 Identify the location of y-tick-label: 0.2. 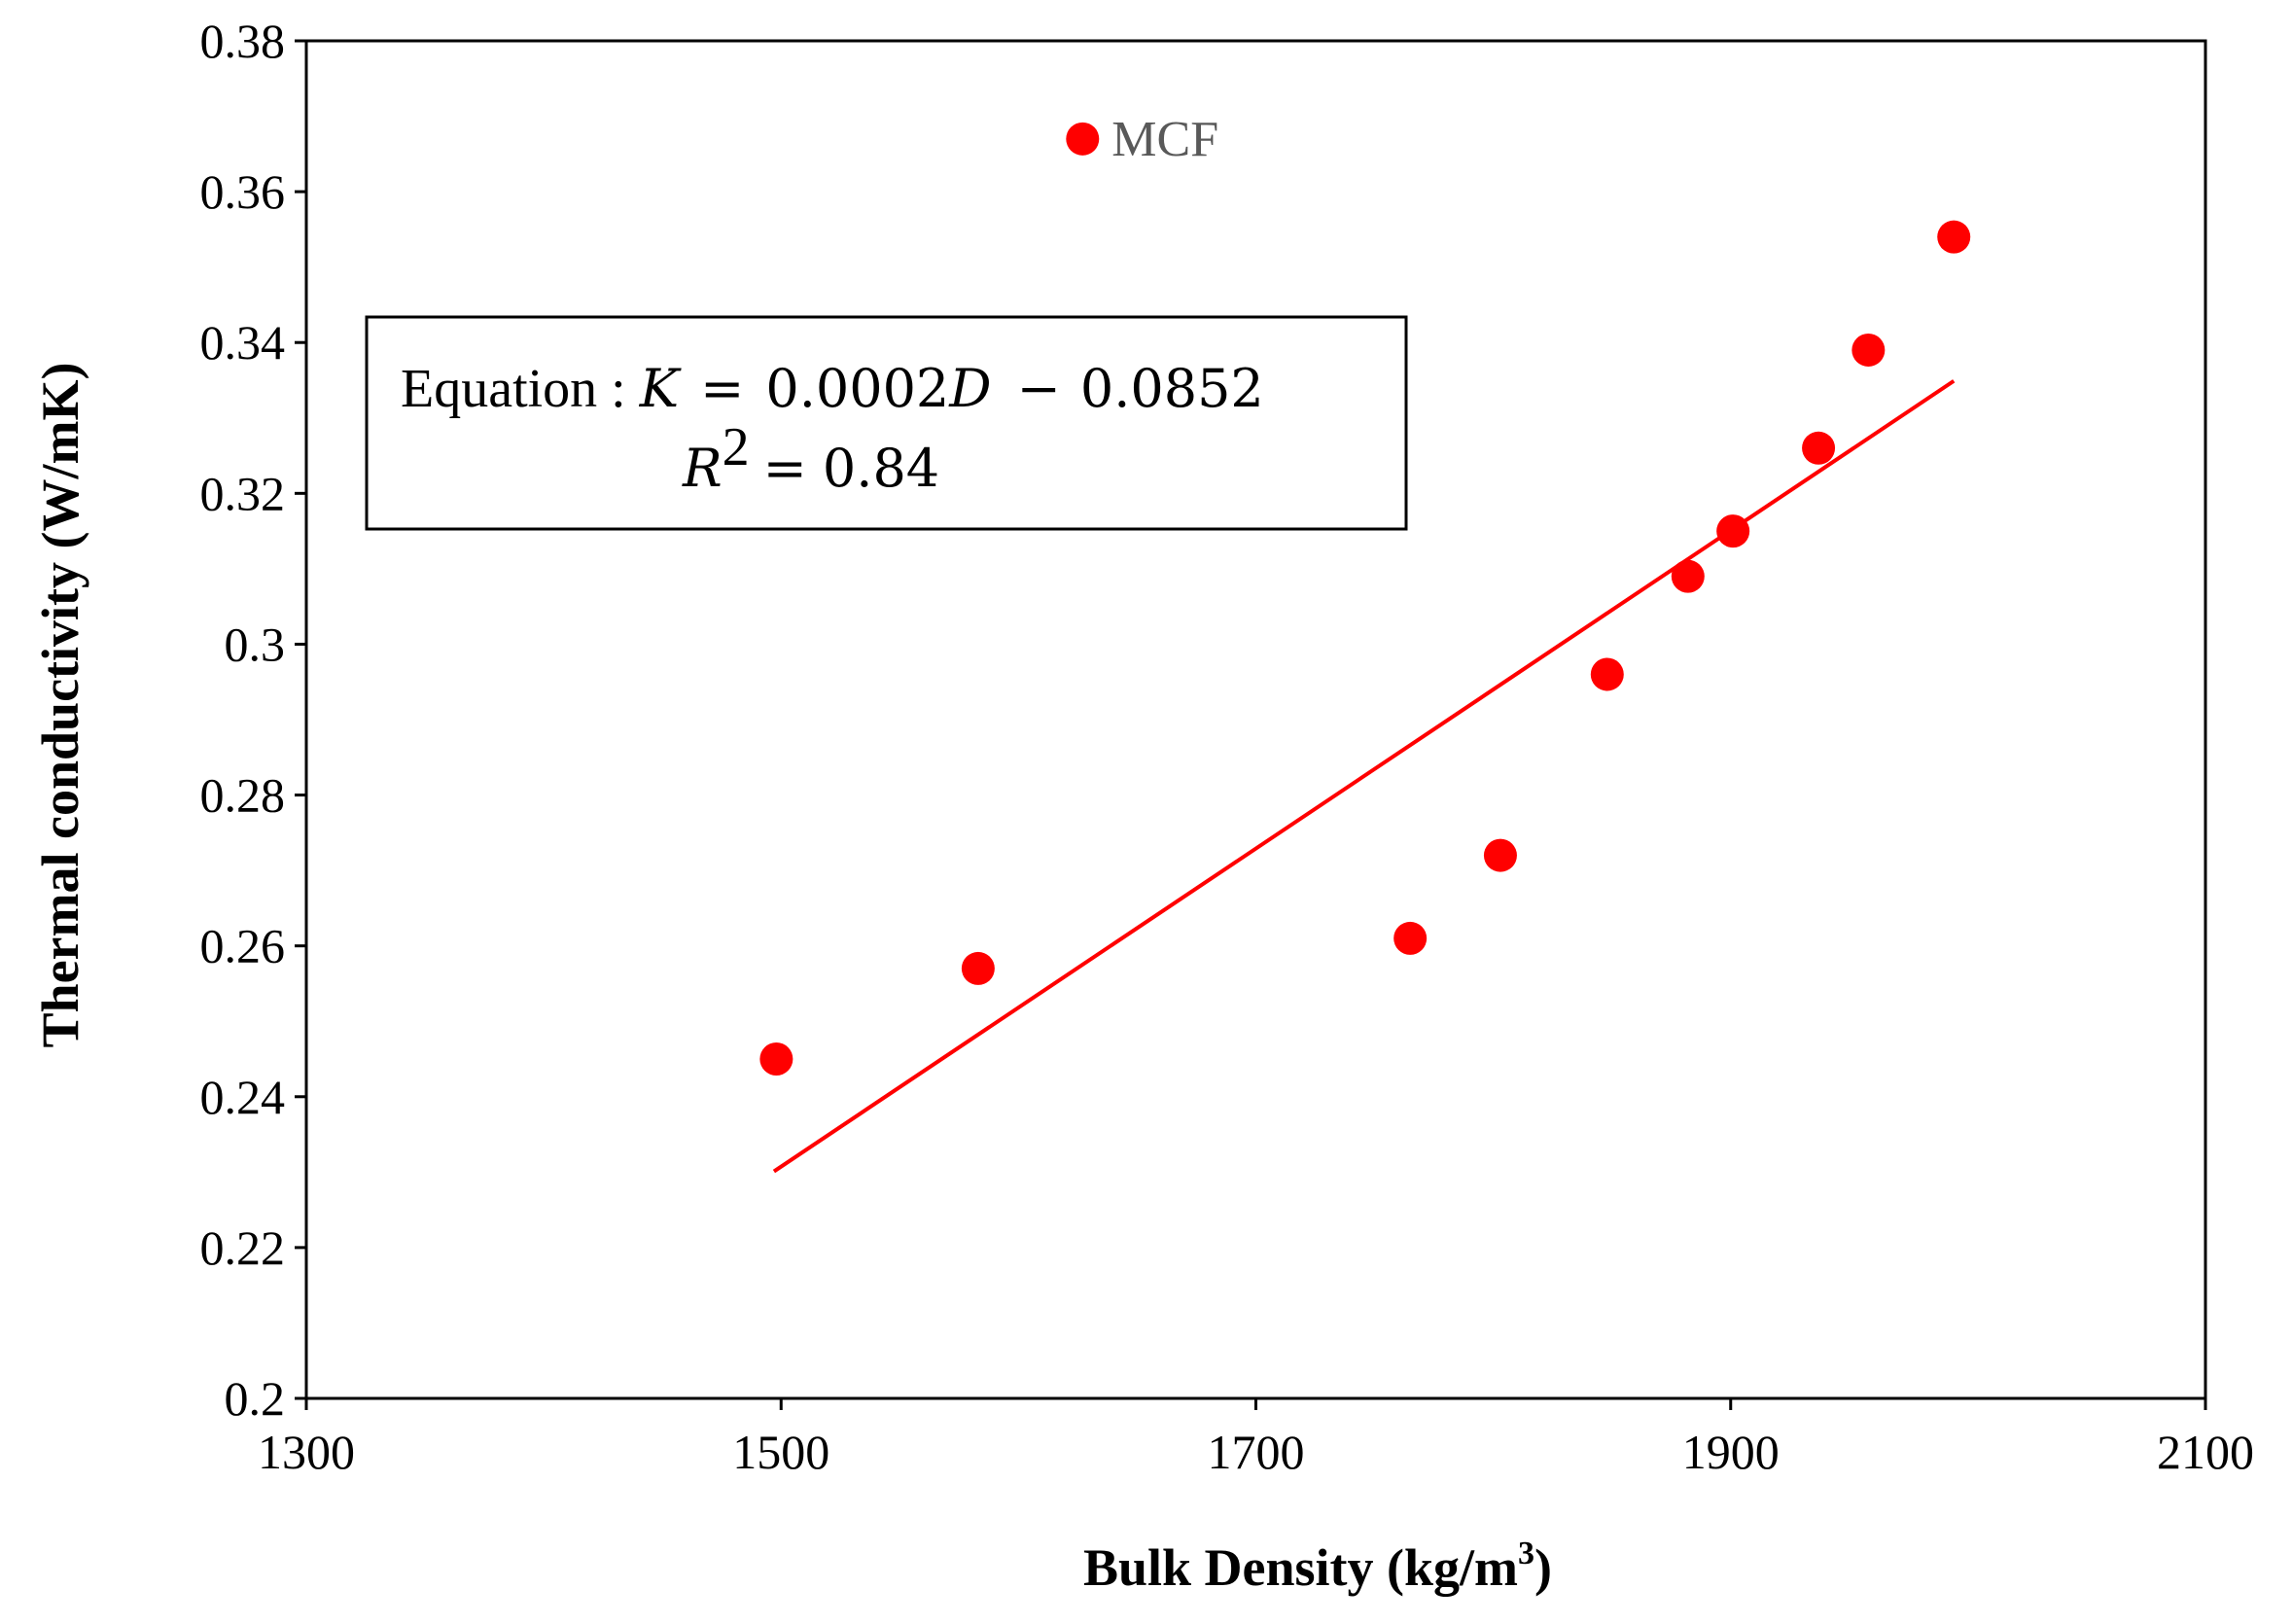
(255, 1398).